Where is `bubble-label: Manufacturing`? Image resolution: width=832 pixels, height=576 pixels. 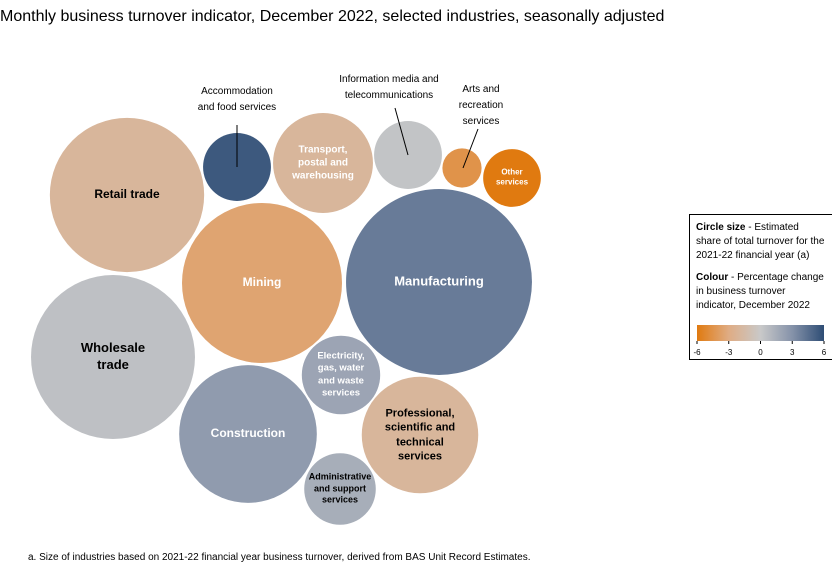 bubble-label: Manufacturing is located at coordinates (439, 281).